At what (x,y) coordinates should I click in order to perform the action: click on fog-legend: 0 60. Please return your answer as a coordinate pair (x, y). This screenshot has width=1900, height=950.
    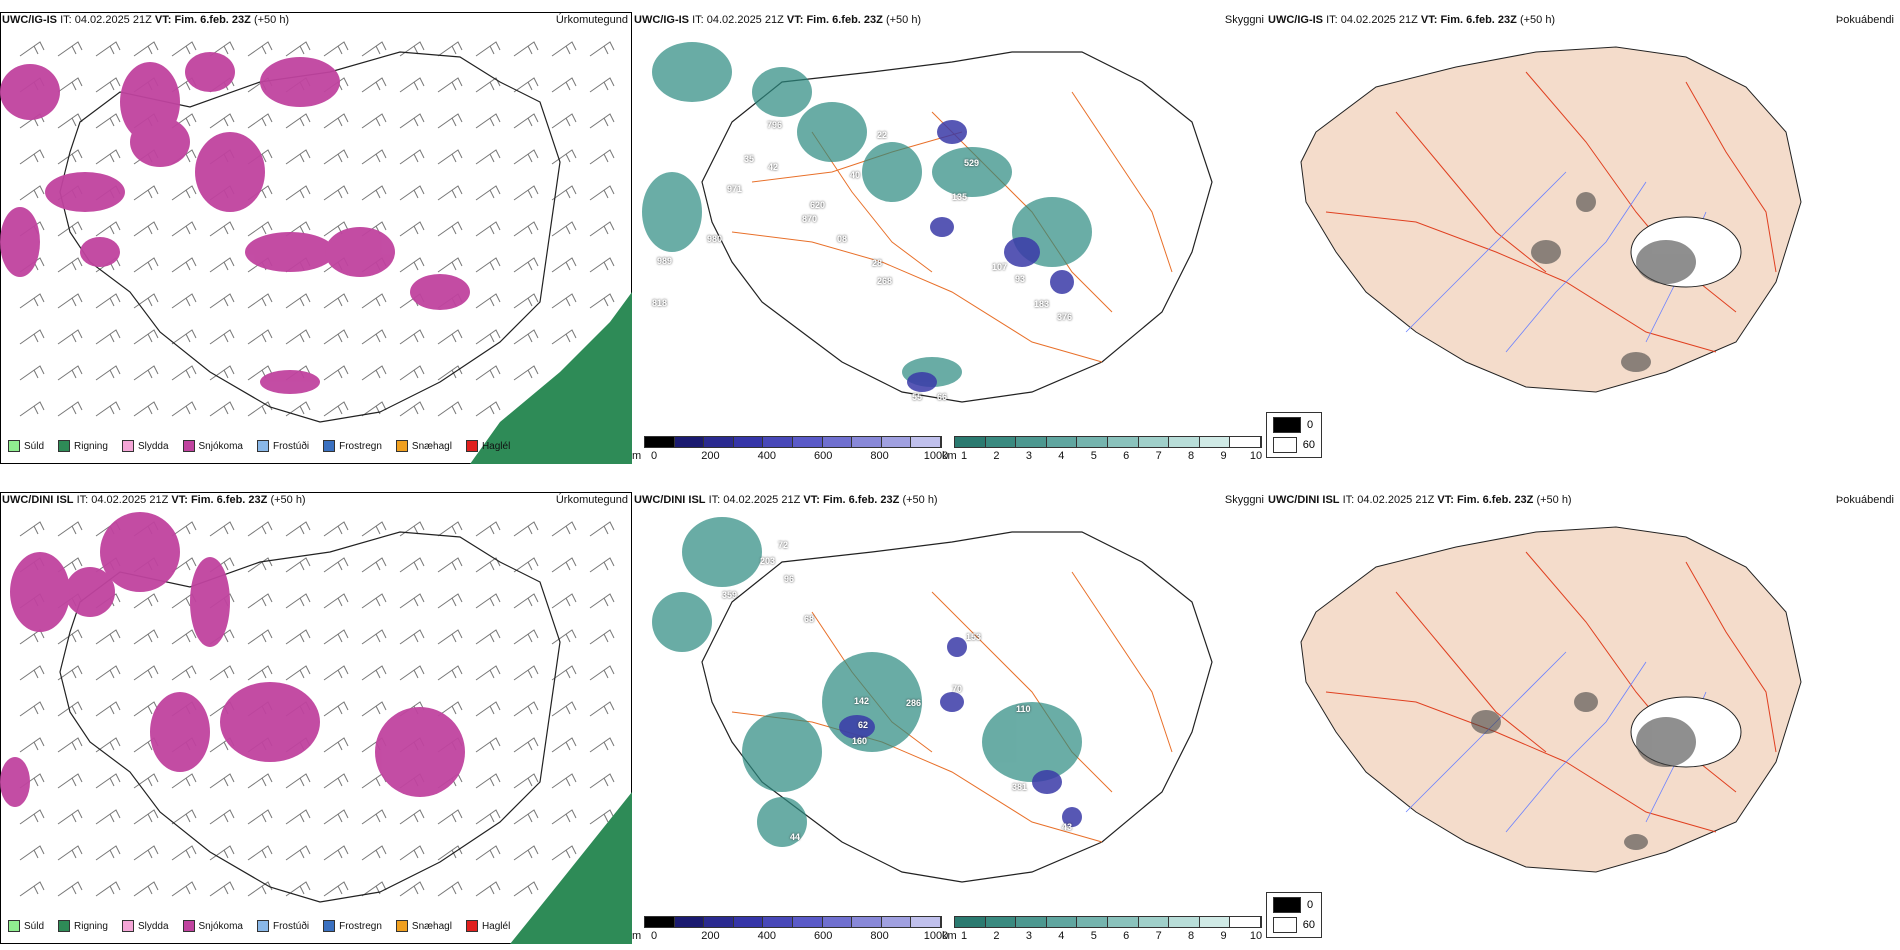
    Looking at the image, I should click on (1294, 915).